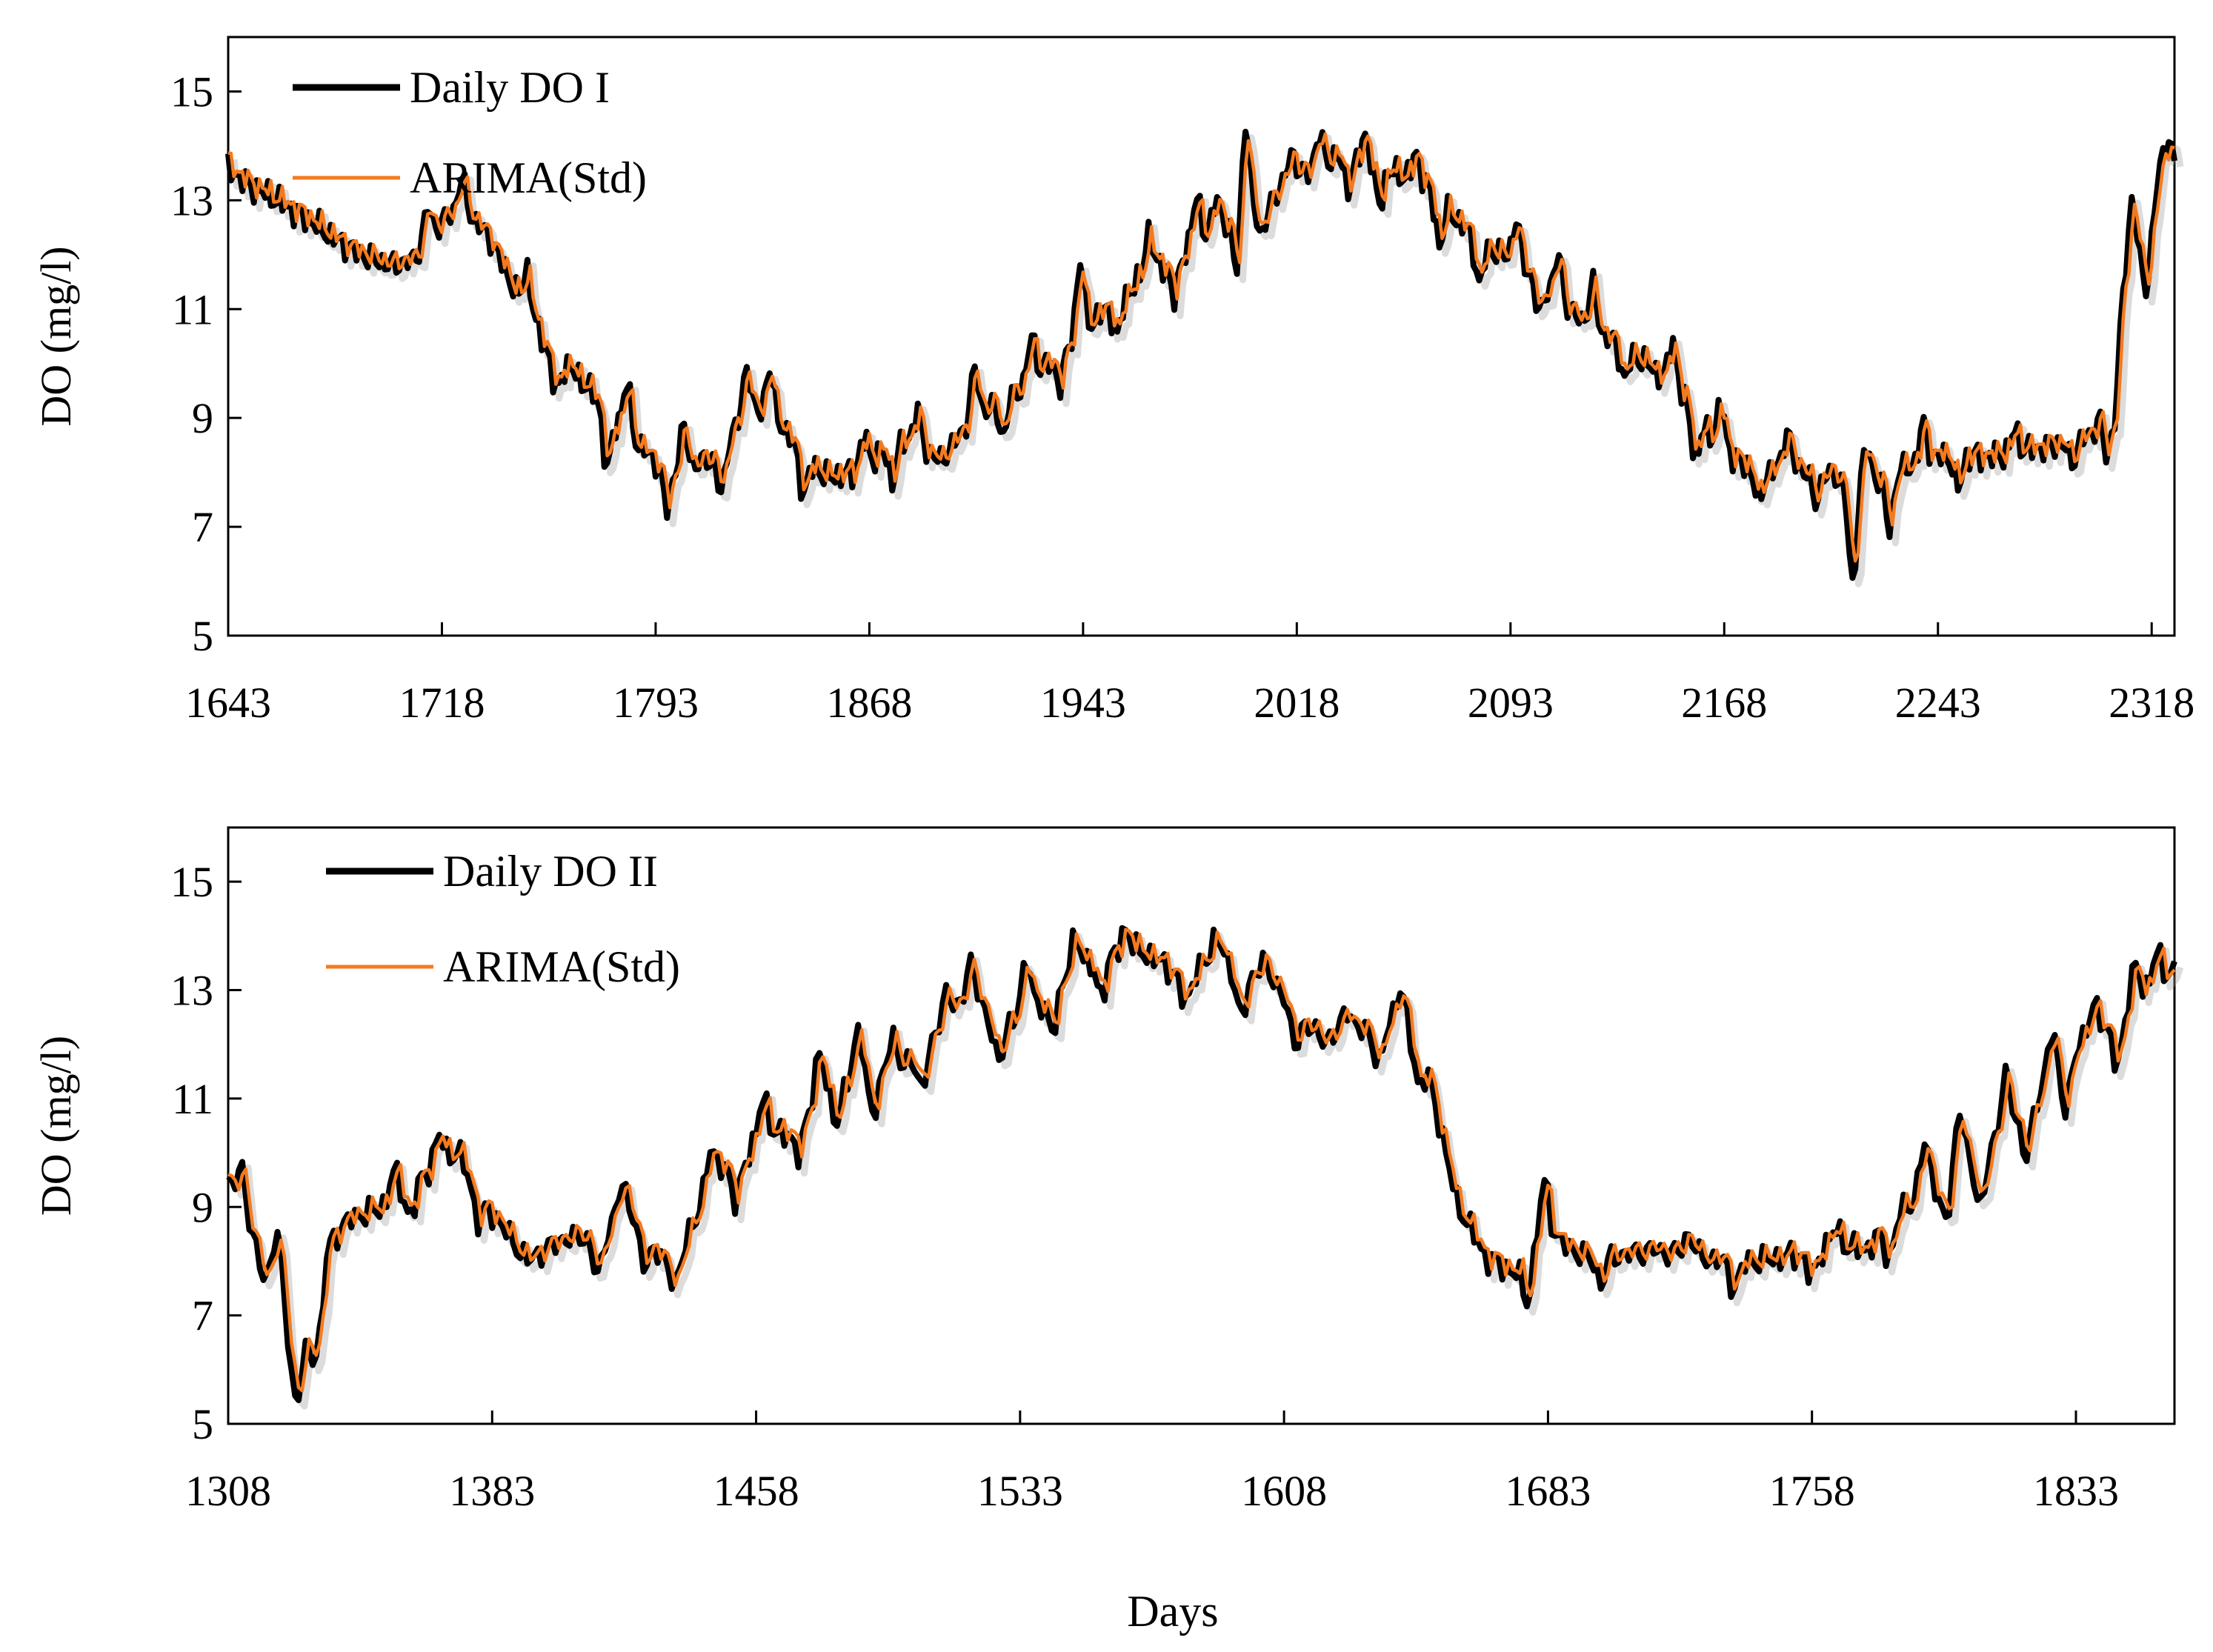  I want to click on x-tick-label: 2318, so click(2151, 703).